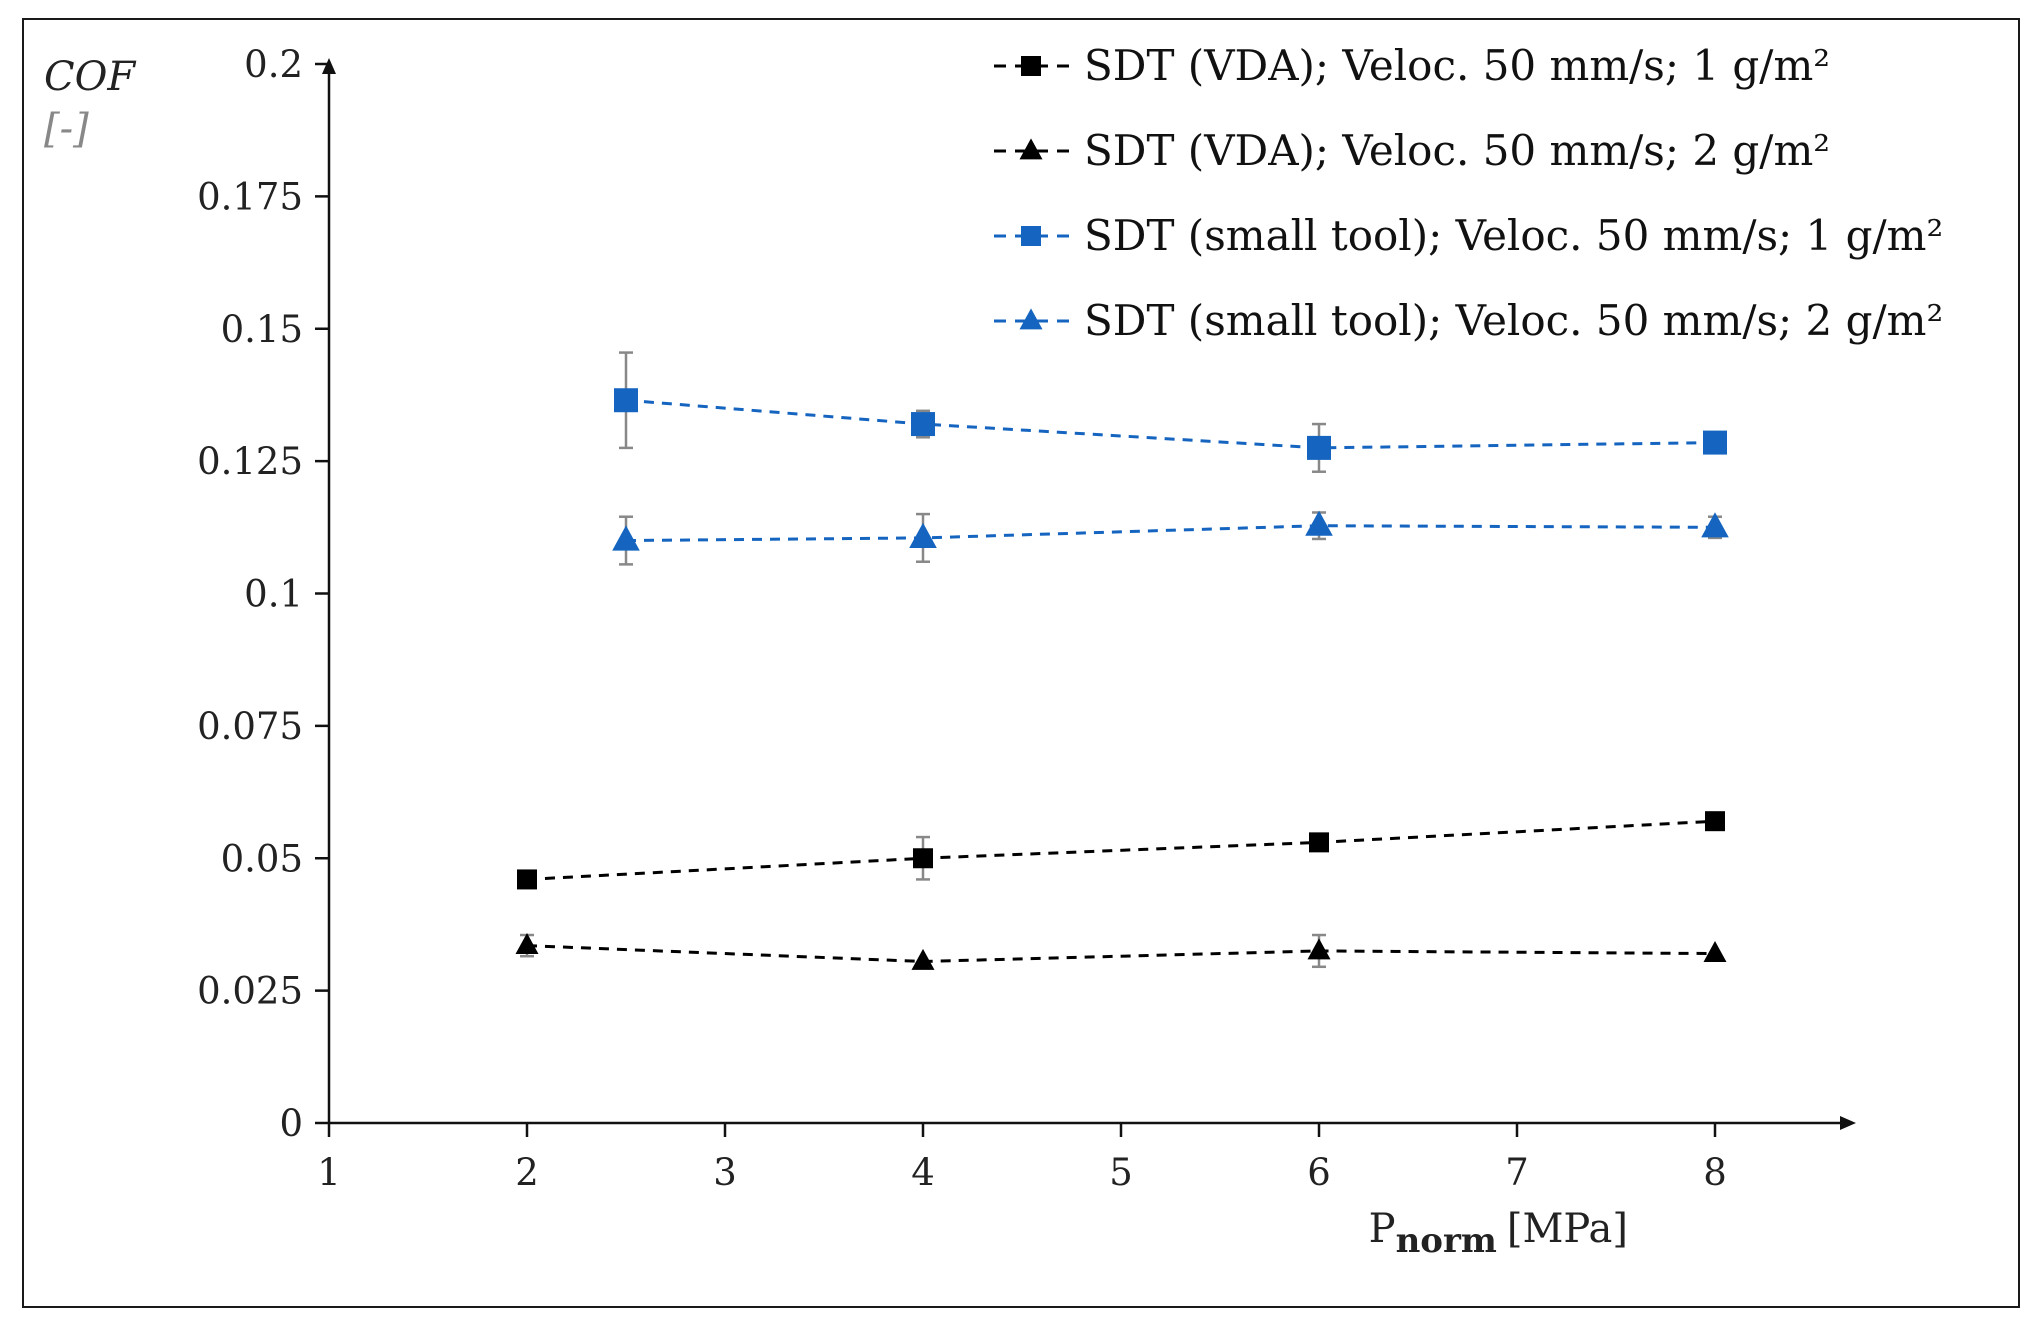  I want to click on y-tick-label: 0, so click(291, 1123).